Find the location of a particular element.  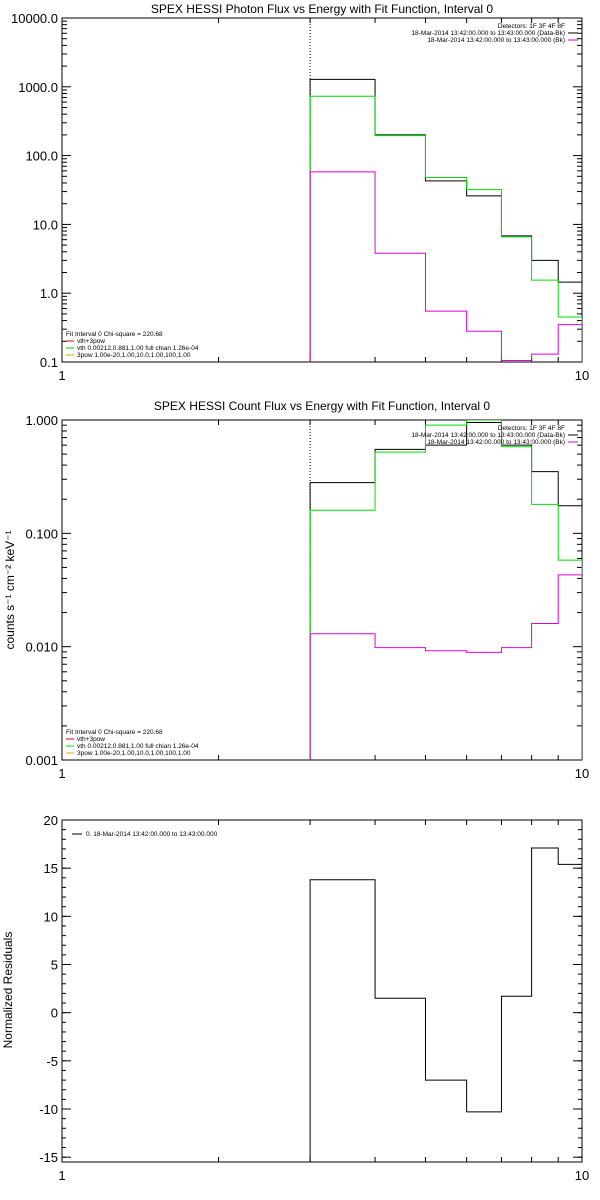

count-flux-series-2-line is located at coordinates (445, 667).